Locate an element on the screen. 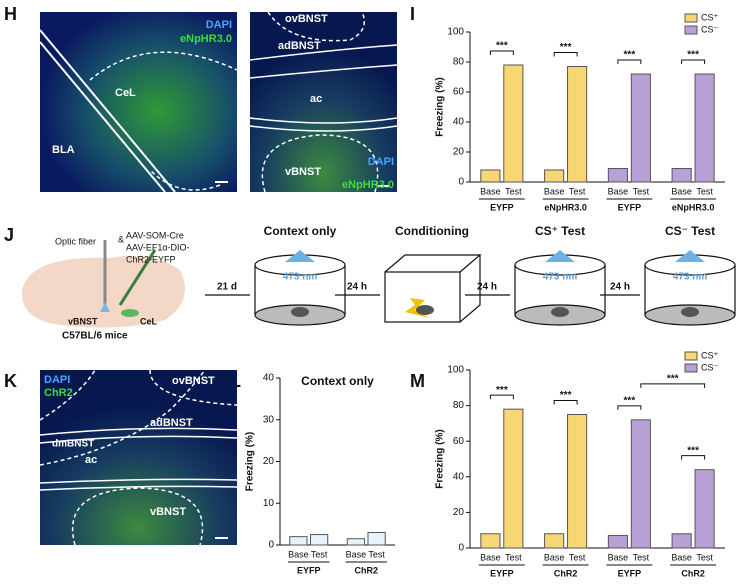 This screenshot has width=748, height=587. diagram-label: AAV-SOM-Cre is located at coordinates (155, 235).